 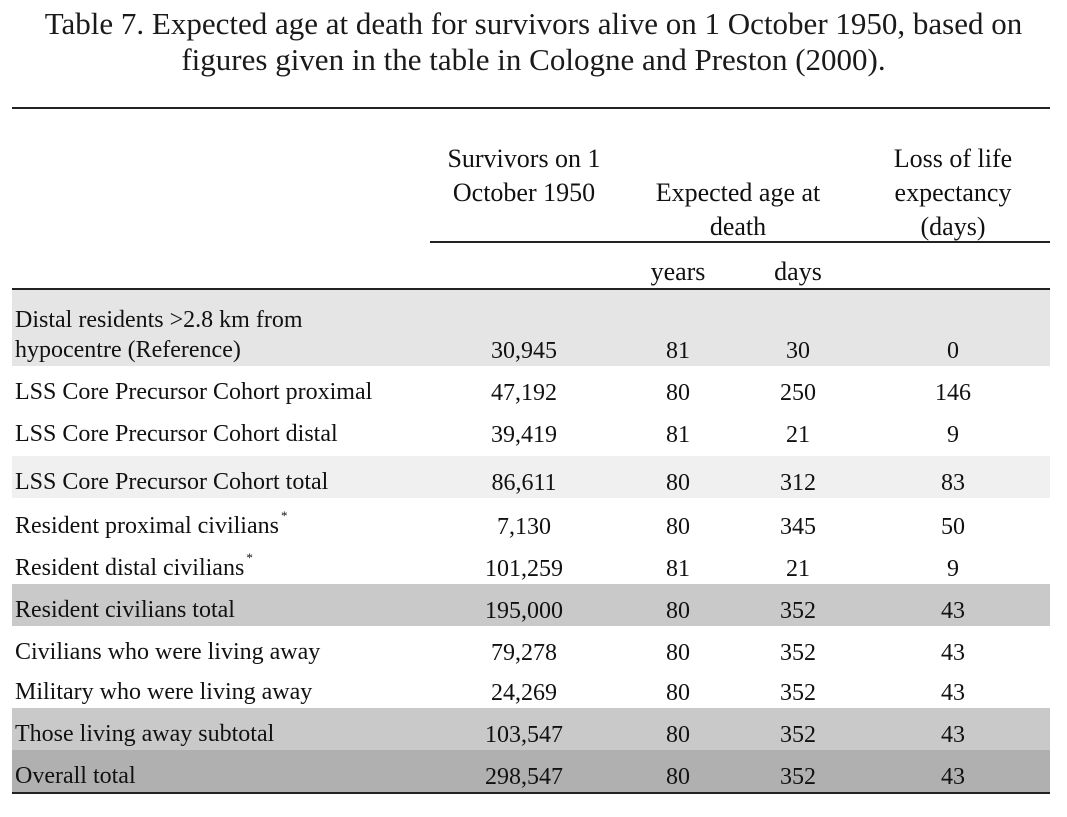 I want to click on header-loss-line-2: expectancy, so click(x=953, y=192).